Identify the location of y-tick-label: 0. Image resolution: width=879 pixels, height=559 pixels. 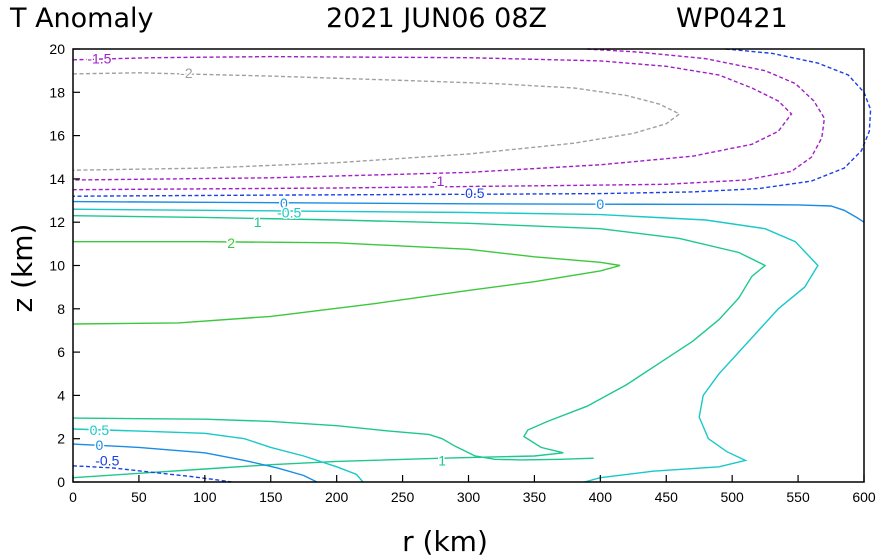
(61, 482).